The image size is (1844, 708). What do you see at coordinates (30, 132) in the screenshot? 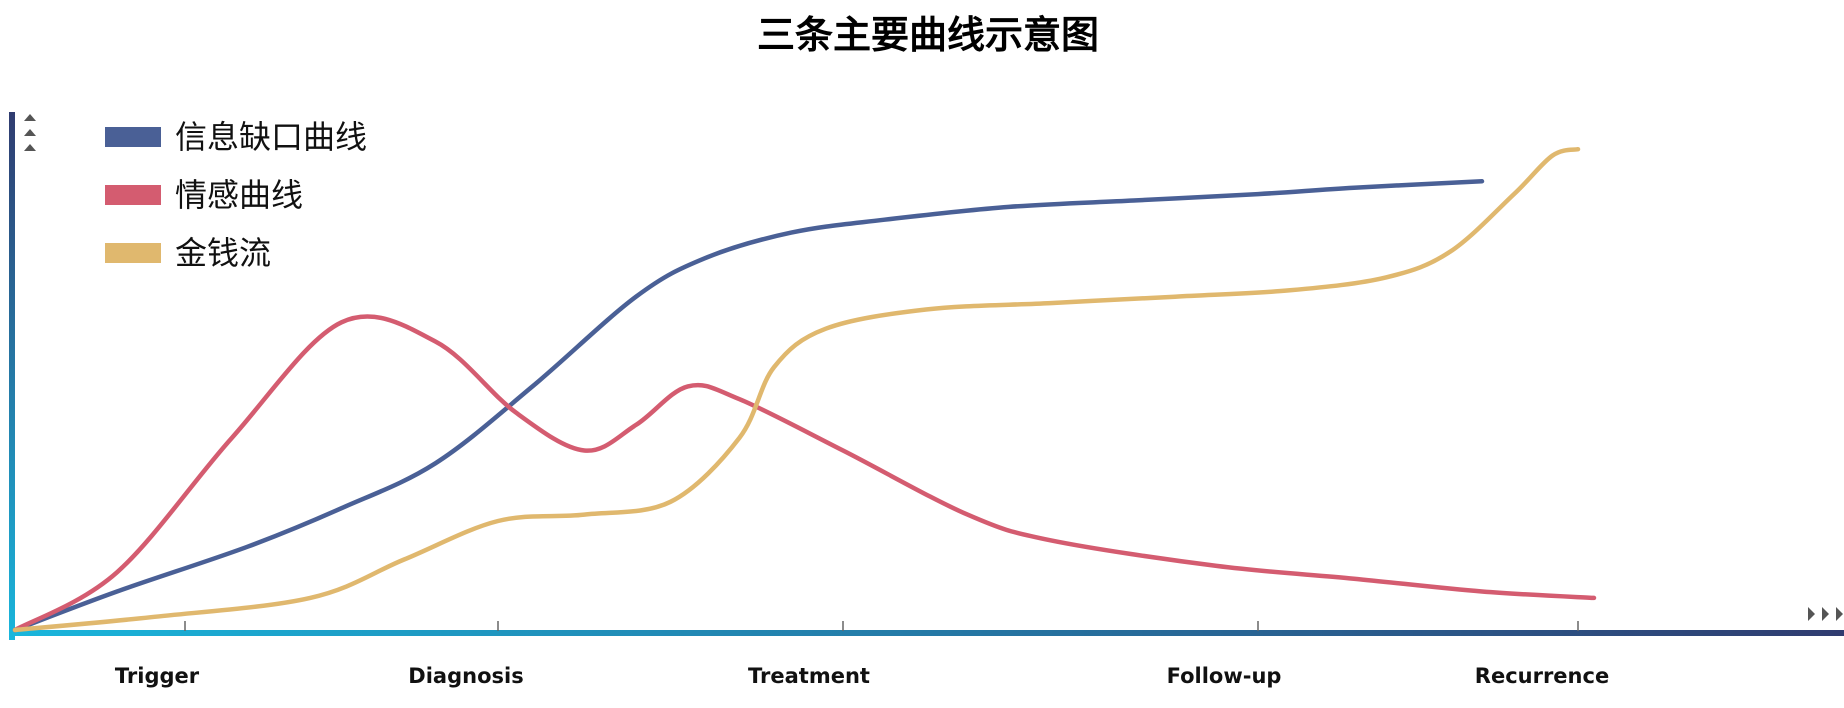
I see `y-axis-arrow-icon` at bounding box center [30, 132].